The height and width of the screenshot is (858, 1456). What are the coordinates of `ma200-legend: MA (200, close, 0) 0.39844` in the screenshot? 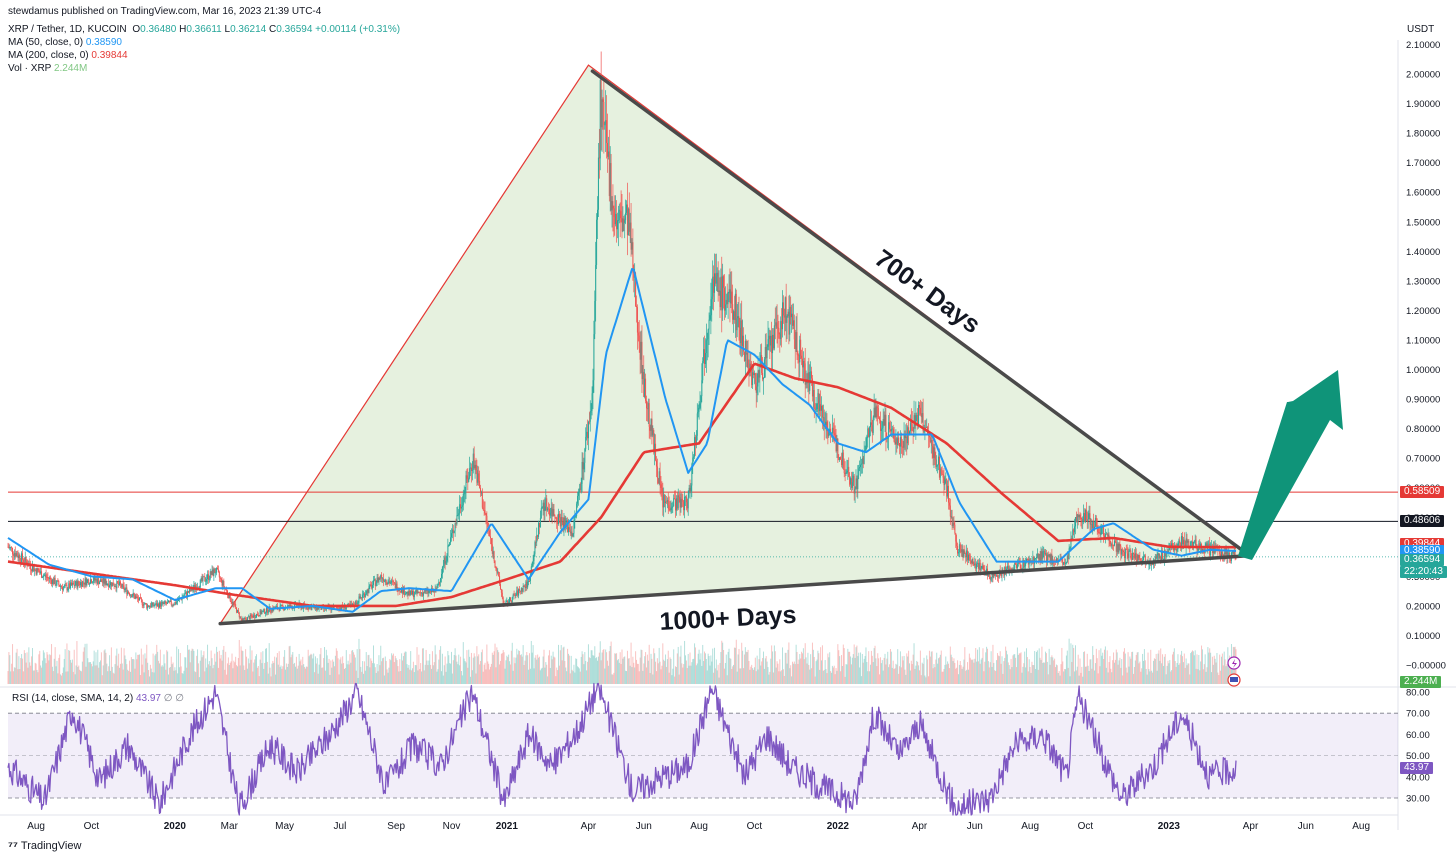 It's located at (204, 55).